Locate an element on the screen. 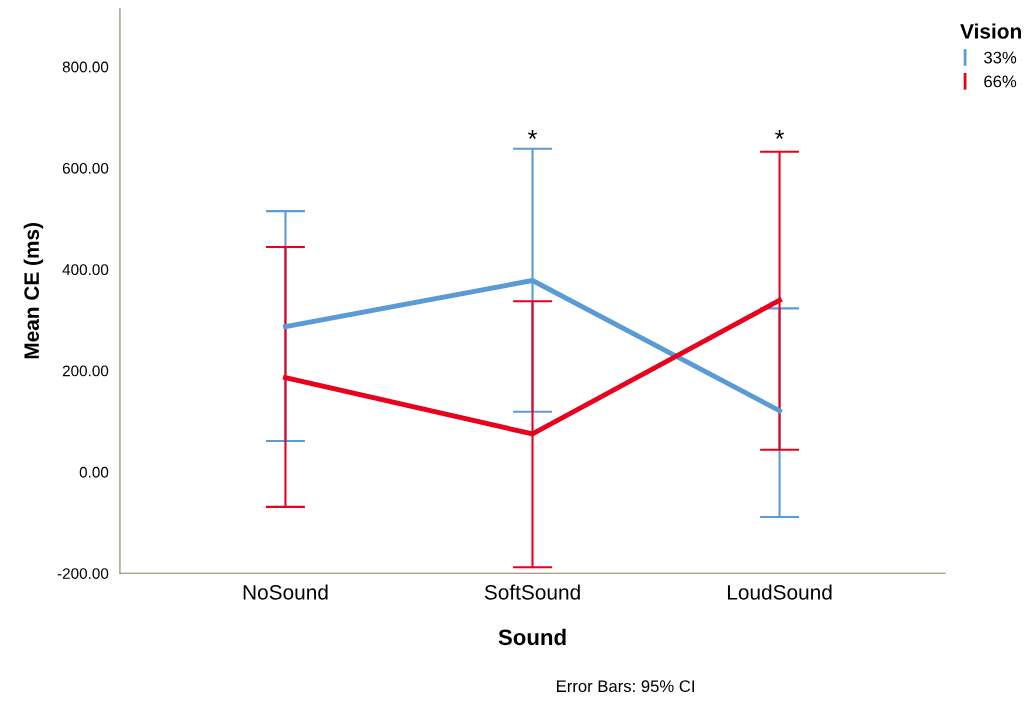 This screenshot has width=1034, height=706. y-tick-label: 400.00 is located at coordinates (85, 270).